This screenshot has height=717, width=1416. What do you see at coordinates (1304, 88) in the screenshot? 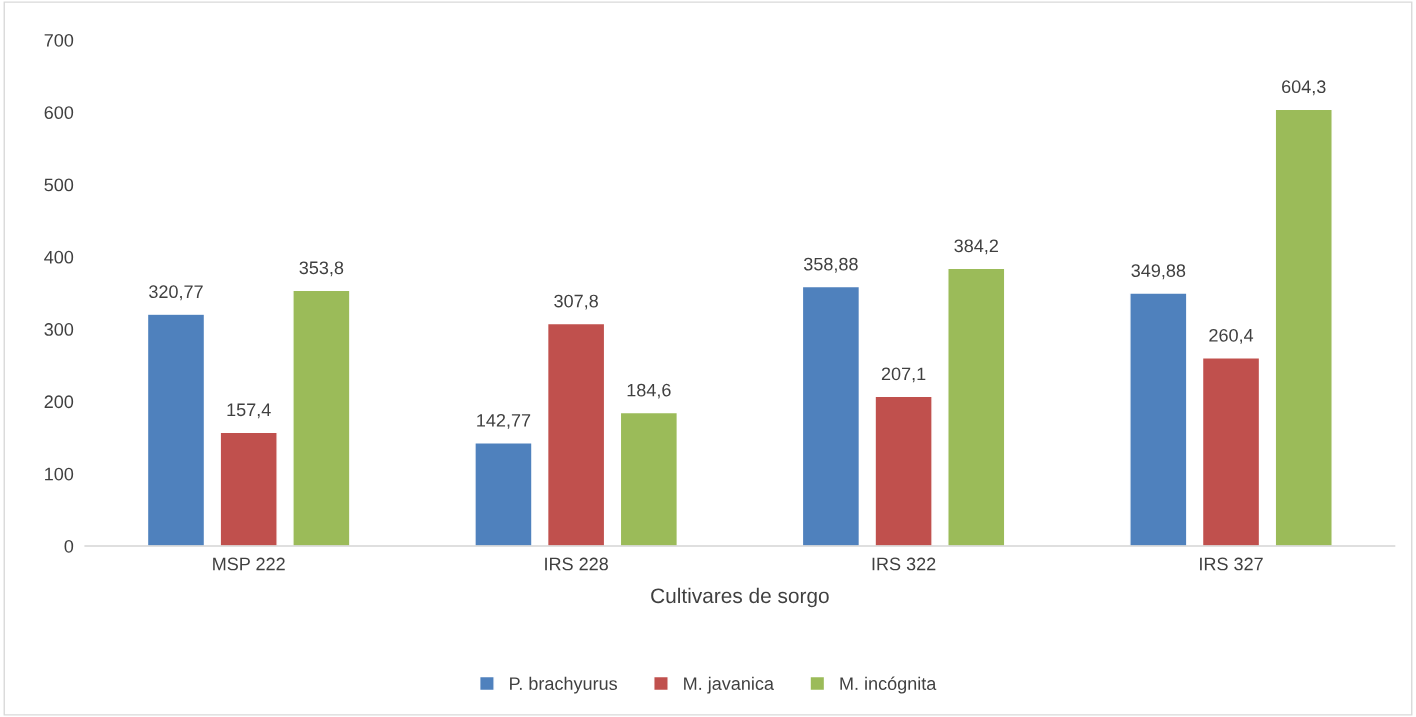
I see `data-label: 604,3` at bounding box center [1304, 88].